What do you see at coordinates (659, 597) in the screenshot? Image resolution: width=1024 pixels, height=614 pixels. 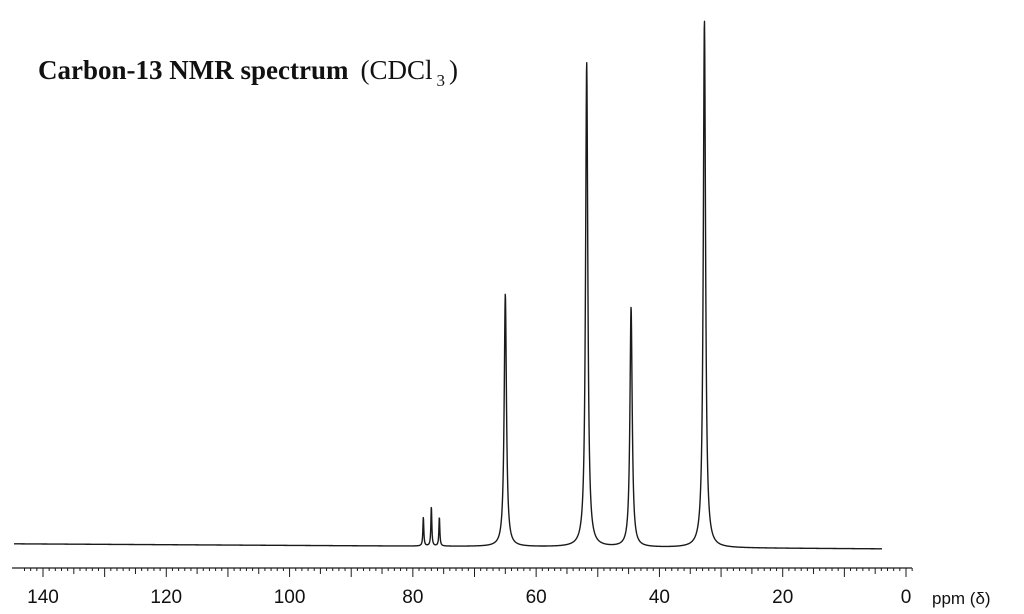 I see `x-axis-tick-label: 40` at bounding box center [659, 597].